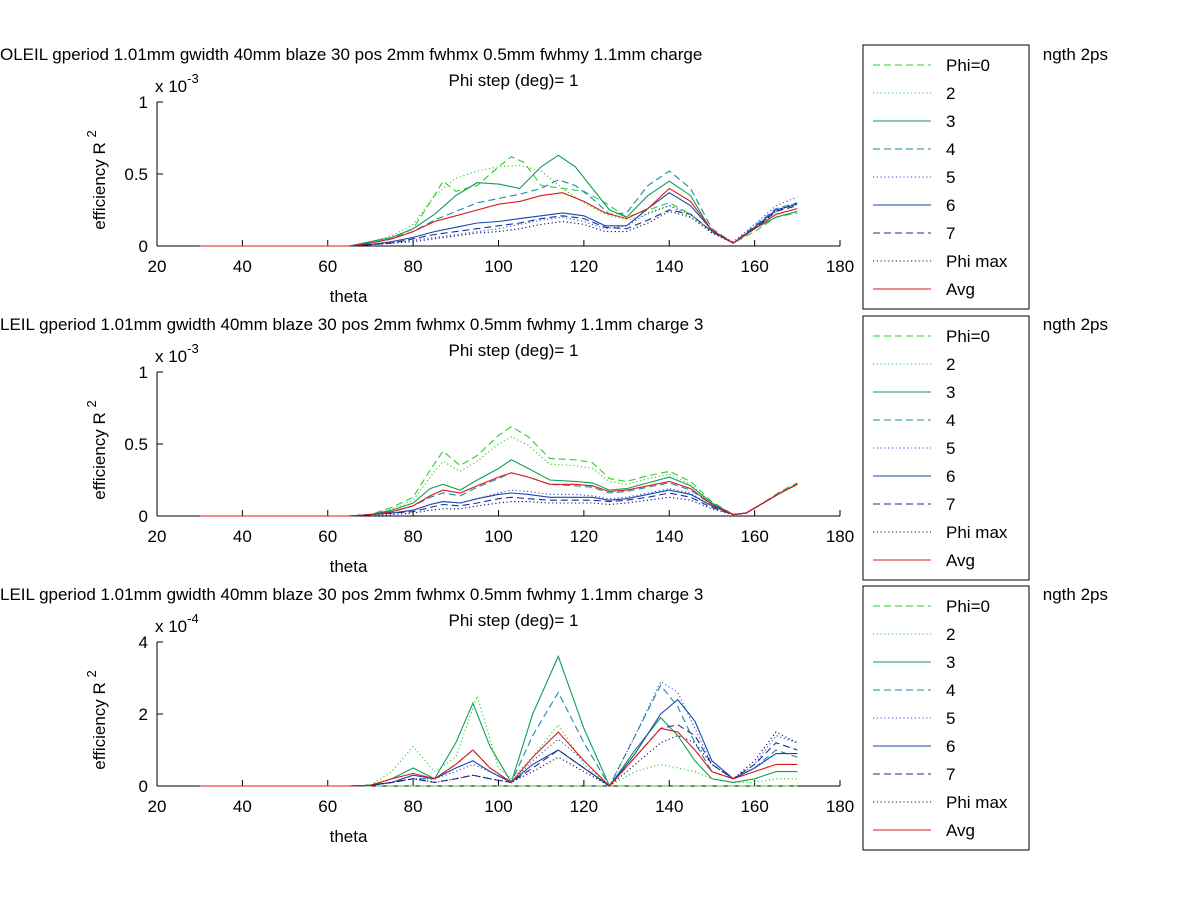 The width and height of the screenshot is (1200, 901). What do you see at coordinates (143, 642) in the screenshot?
I see `y-tick-label: 4` at bounding box center [143, 642].